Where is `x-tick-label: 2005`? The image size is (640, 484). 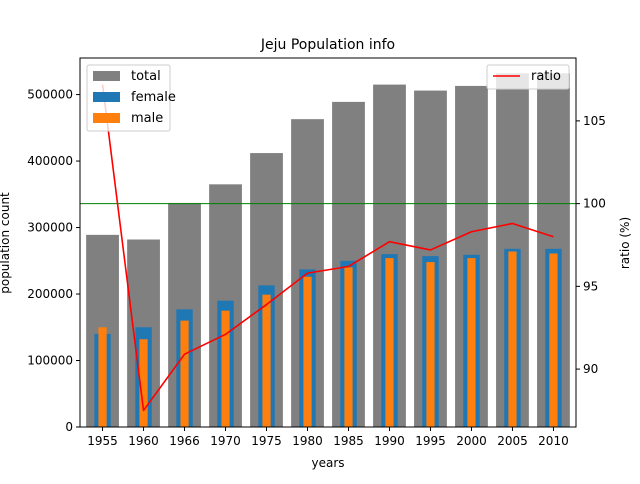
x-tick-label: 2005 is located at coordinates (512, 441).